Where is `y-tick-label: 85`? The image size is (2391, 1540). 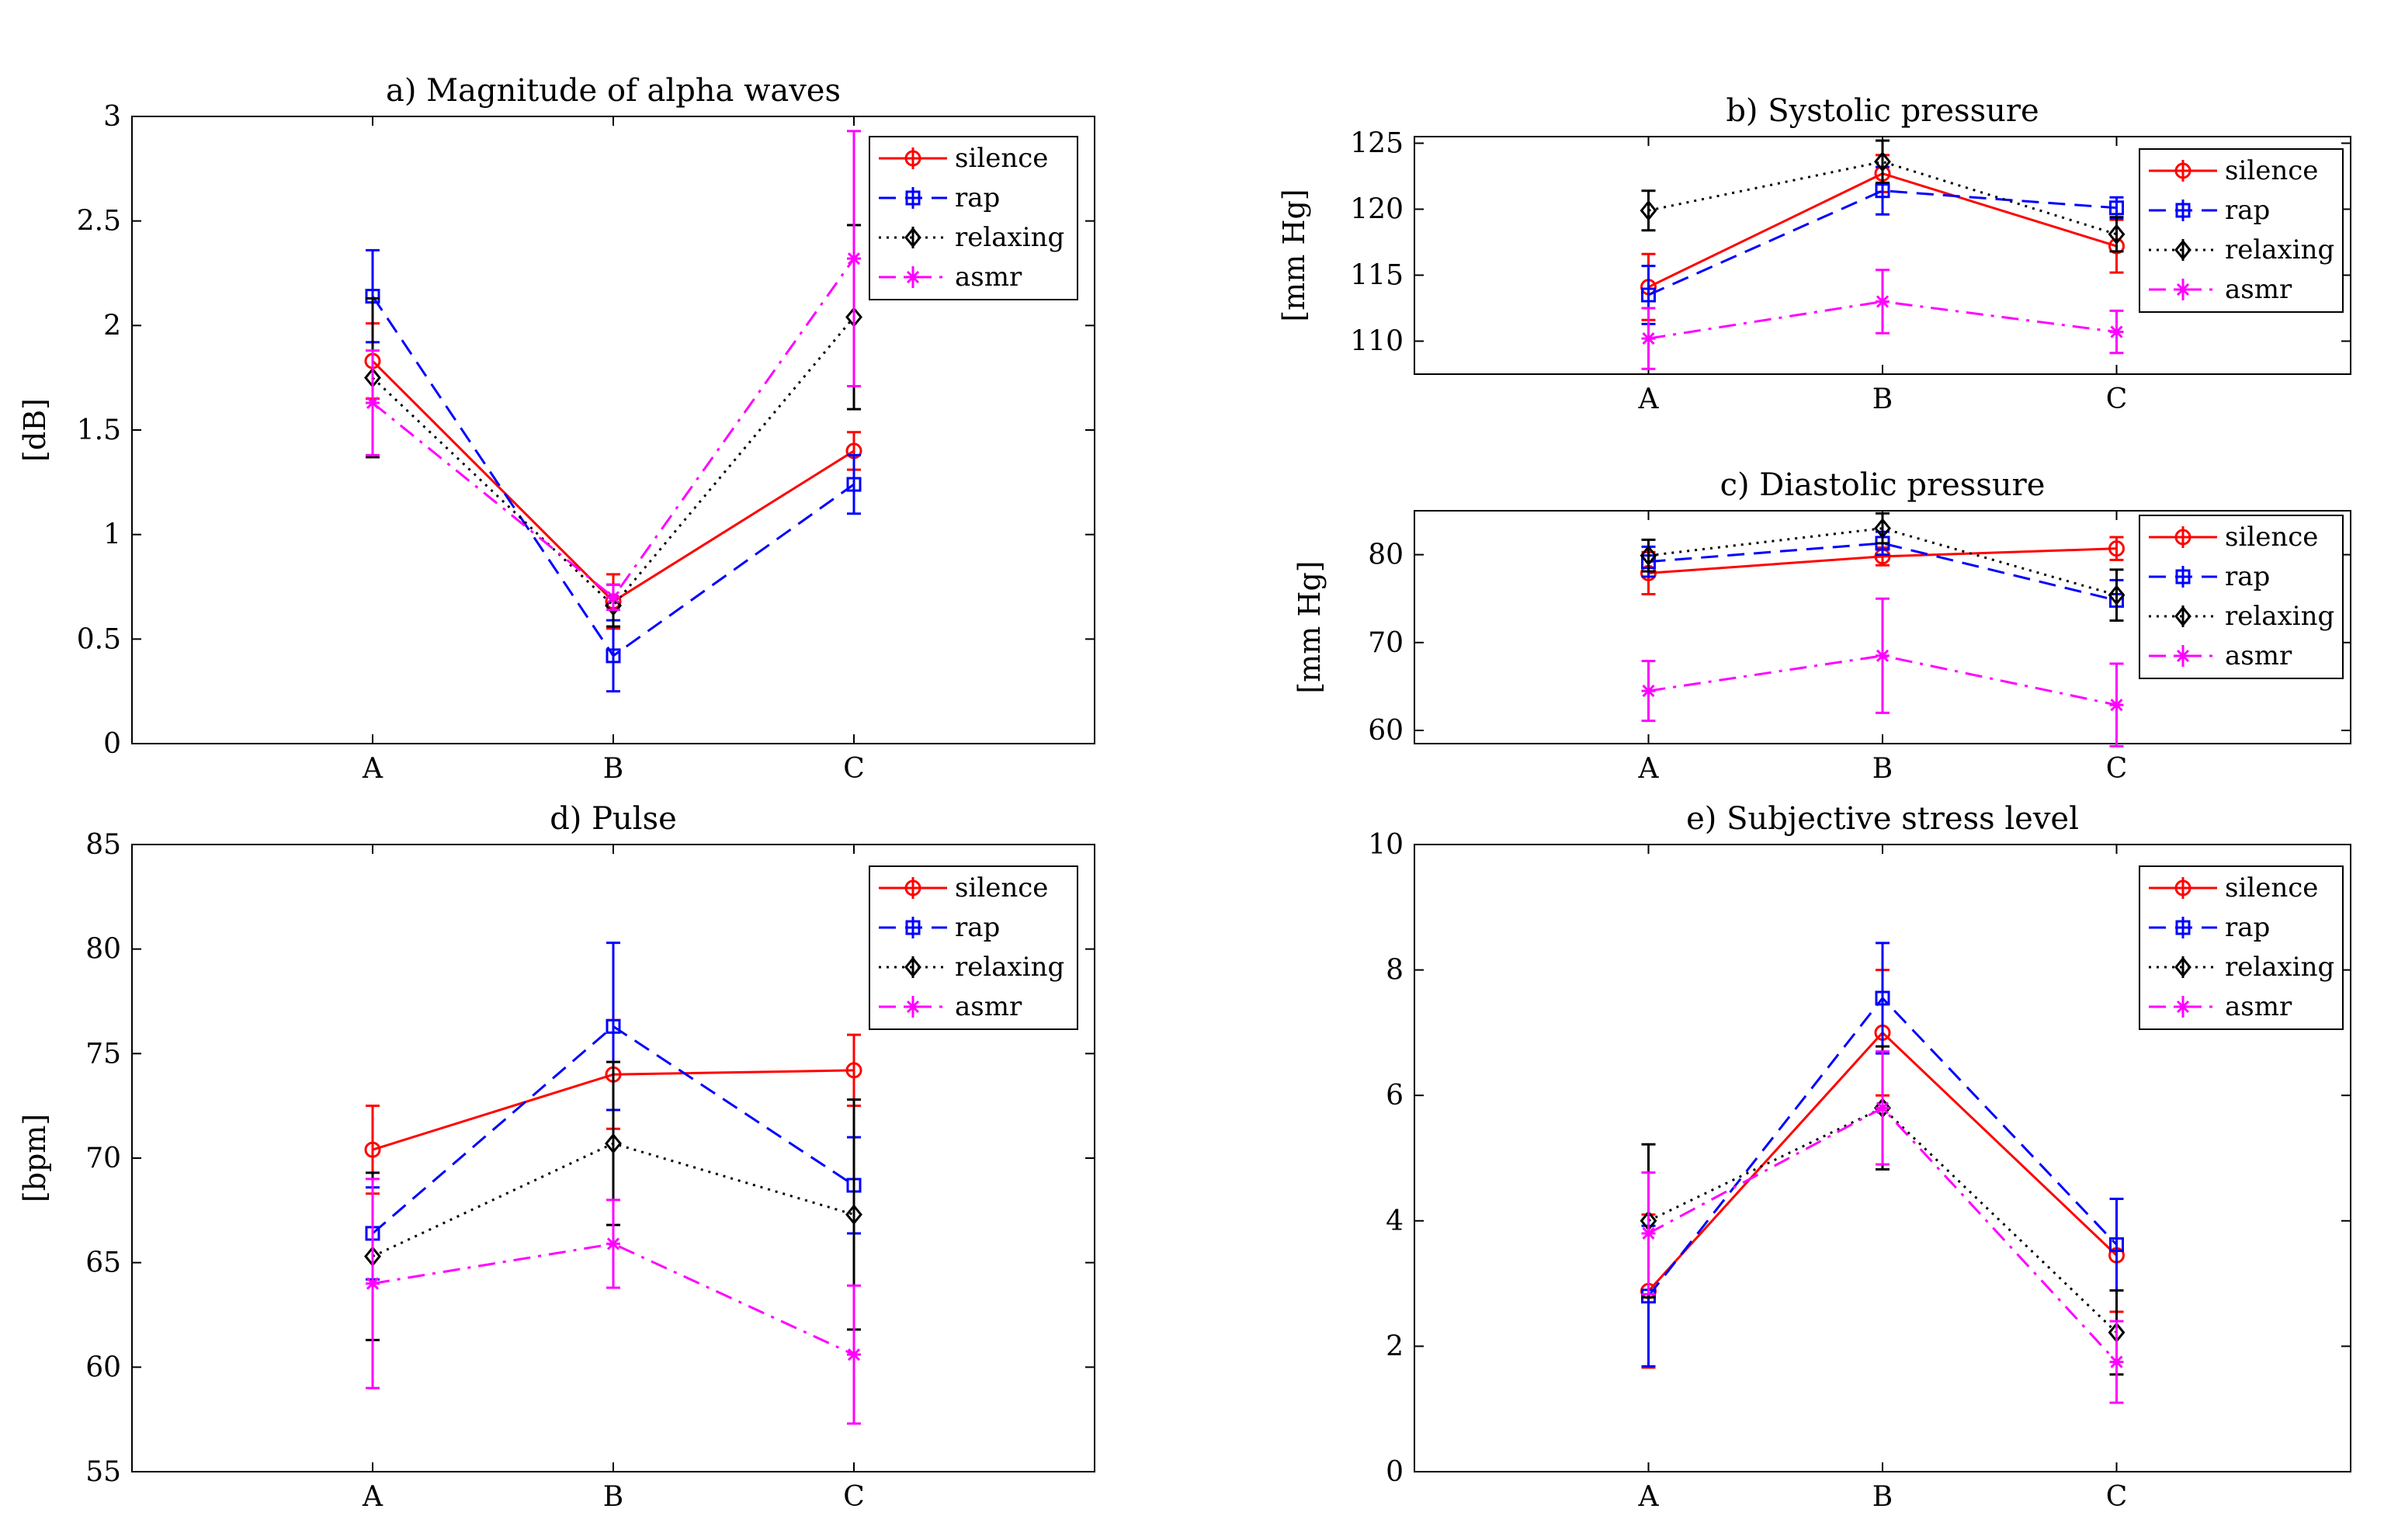 y-tick-label: 85 is located at coordinates (103, 845).